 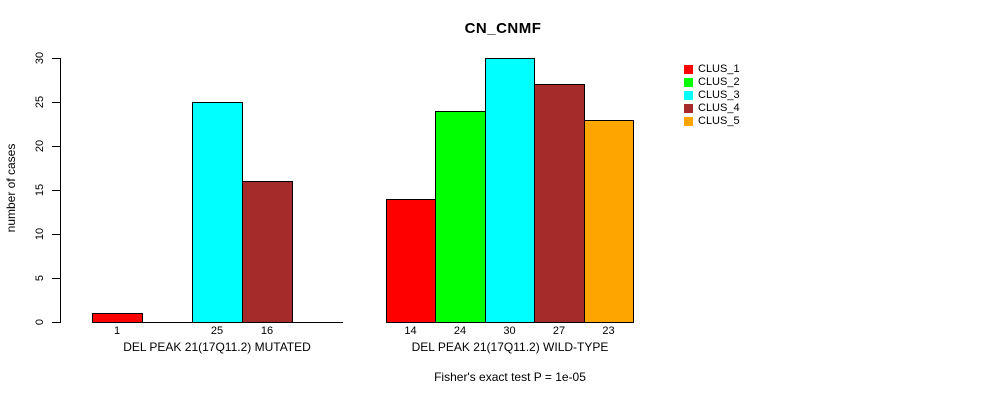 I want to click on legend: CLUS_1 CLUS_2 CLUS_3 CLUS_4 CLUS_5, so click(x=712, y=95).